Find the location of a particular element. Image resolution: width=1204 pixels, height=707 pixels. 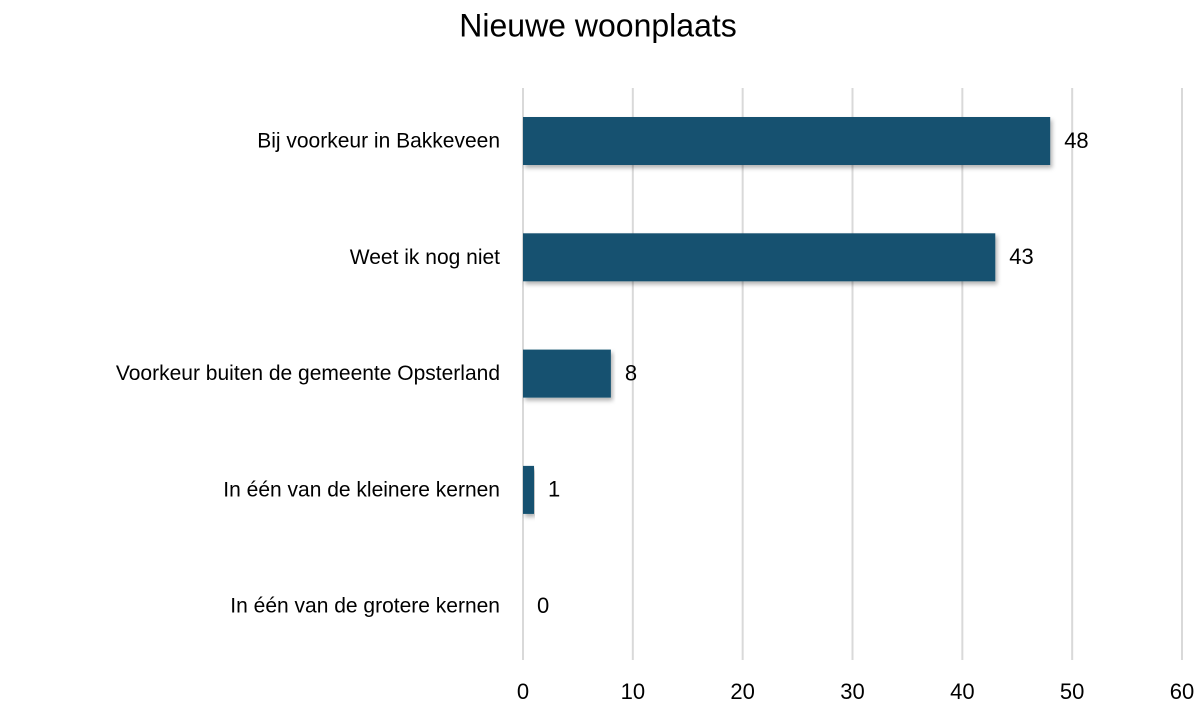

value-label: 0 is located at coordinates (543, 605).